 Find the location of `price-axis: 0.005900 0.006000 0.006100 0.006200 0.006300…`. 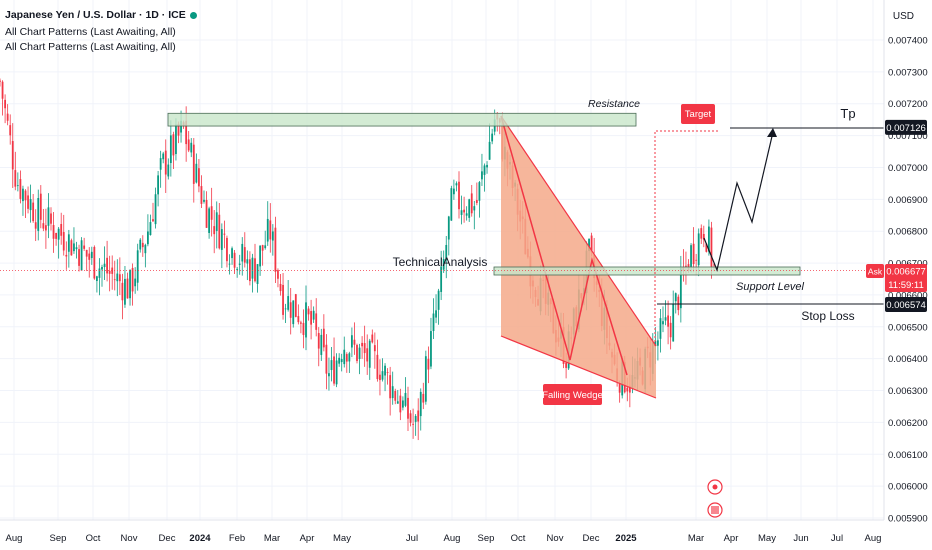

price-axis: 0.005900 0.006000 0.006100 0.006200 0.006300… is located at coordinates (897, 262).